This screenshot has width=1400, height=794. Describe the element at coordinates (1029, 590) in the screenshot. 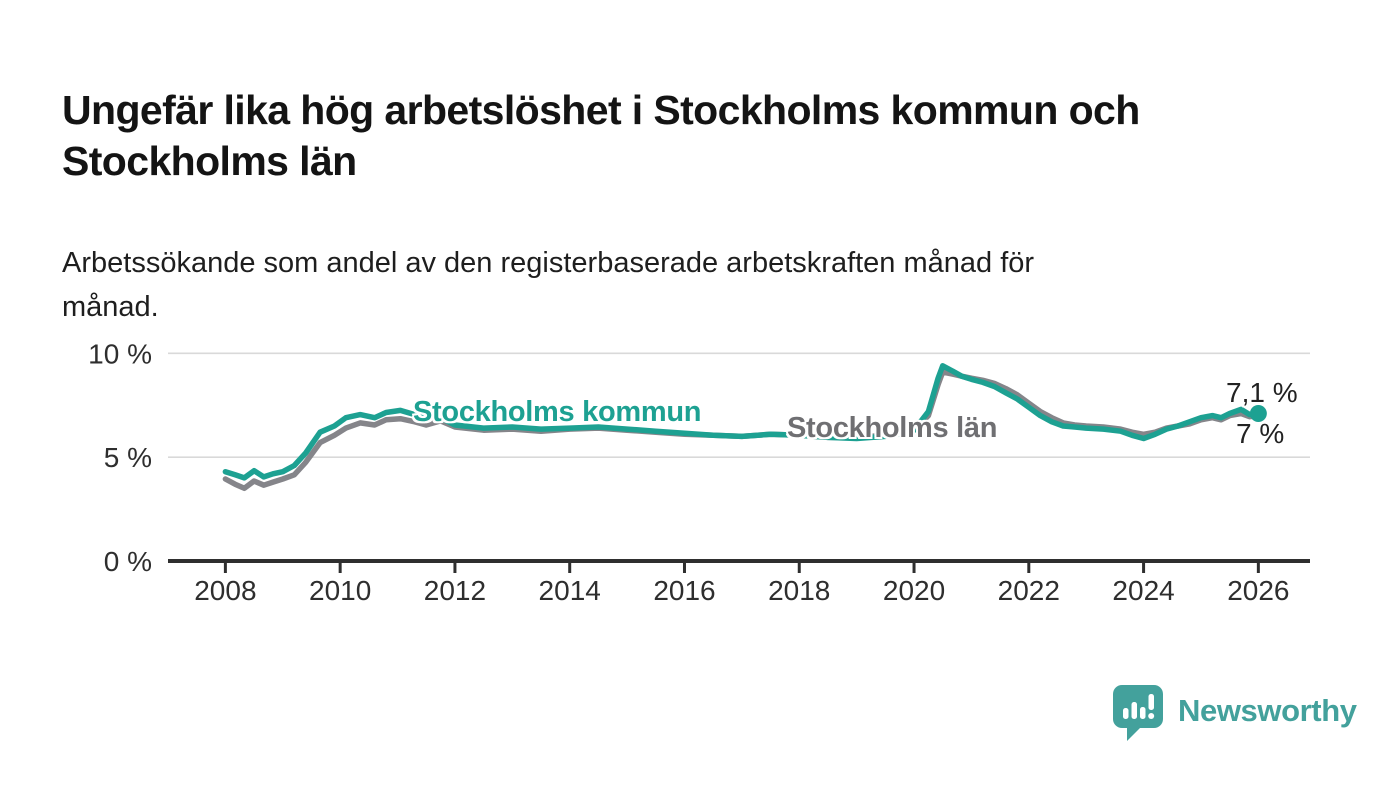

I see `x-tick-label: 2022` at that location.